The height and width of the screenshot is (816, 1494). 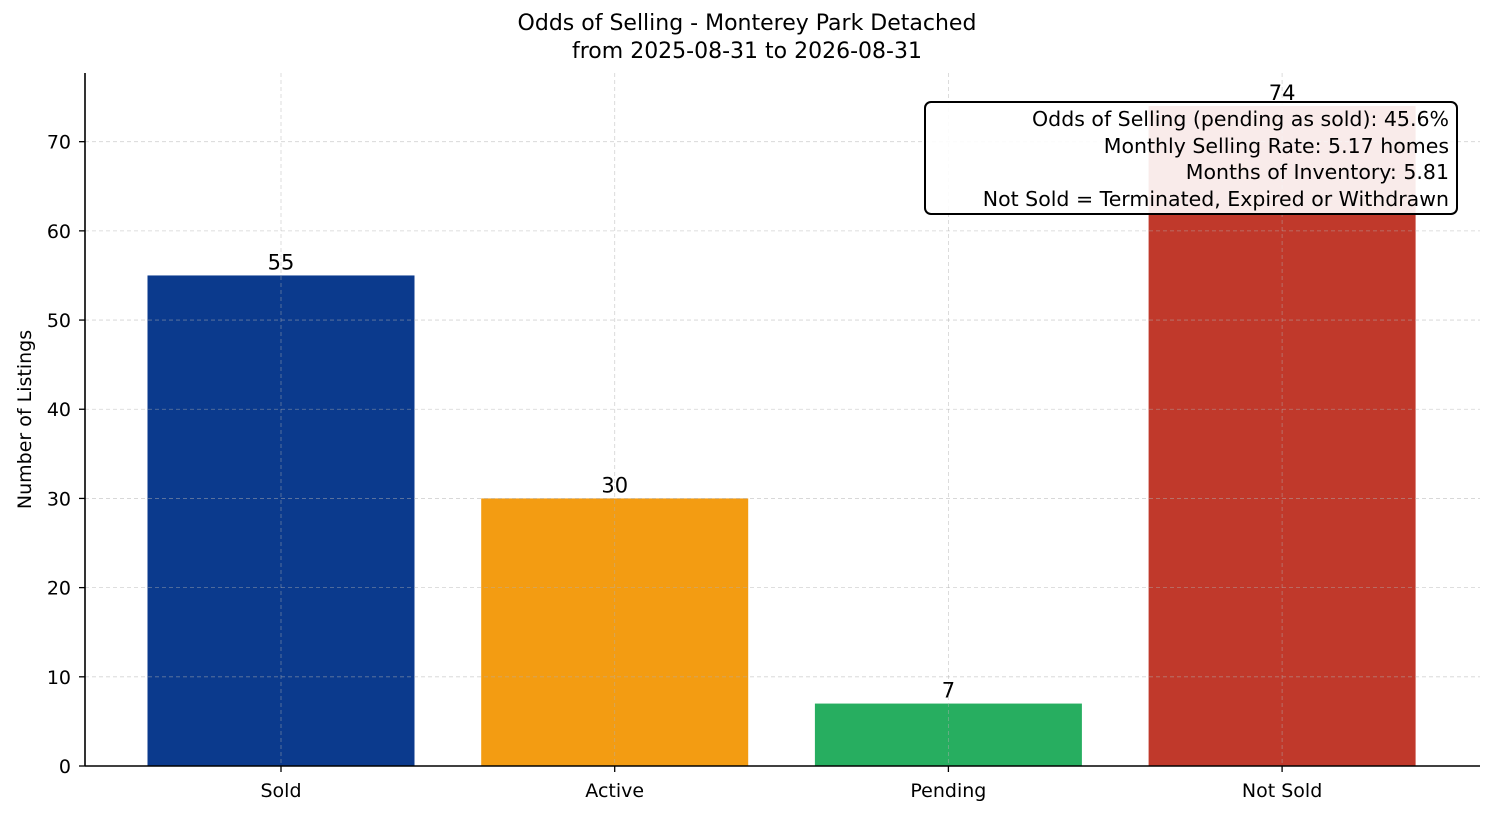 What do you see at coordinates (614, 485) in the screenshot?
I see `bar-data-label: 30` at bounding box center [614, 485].